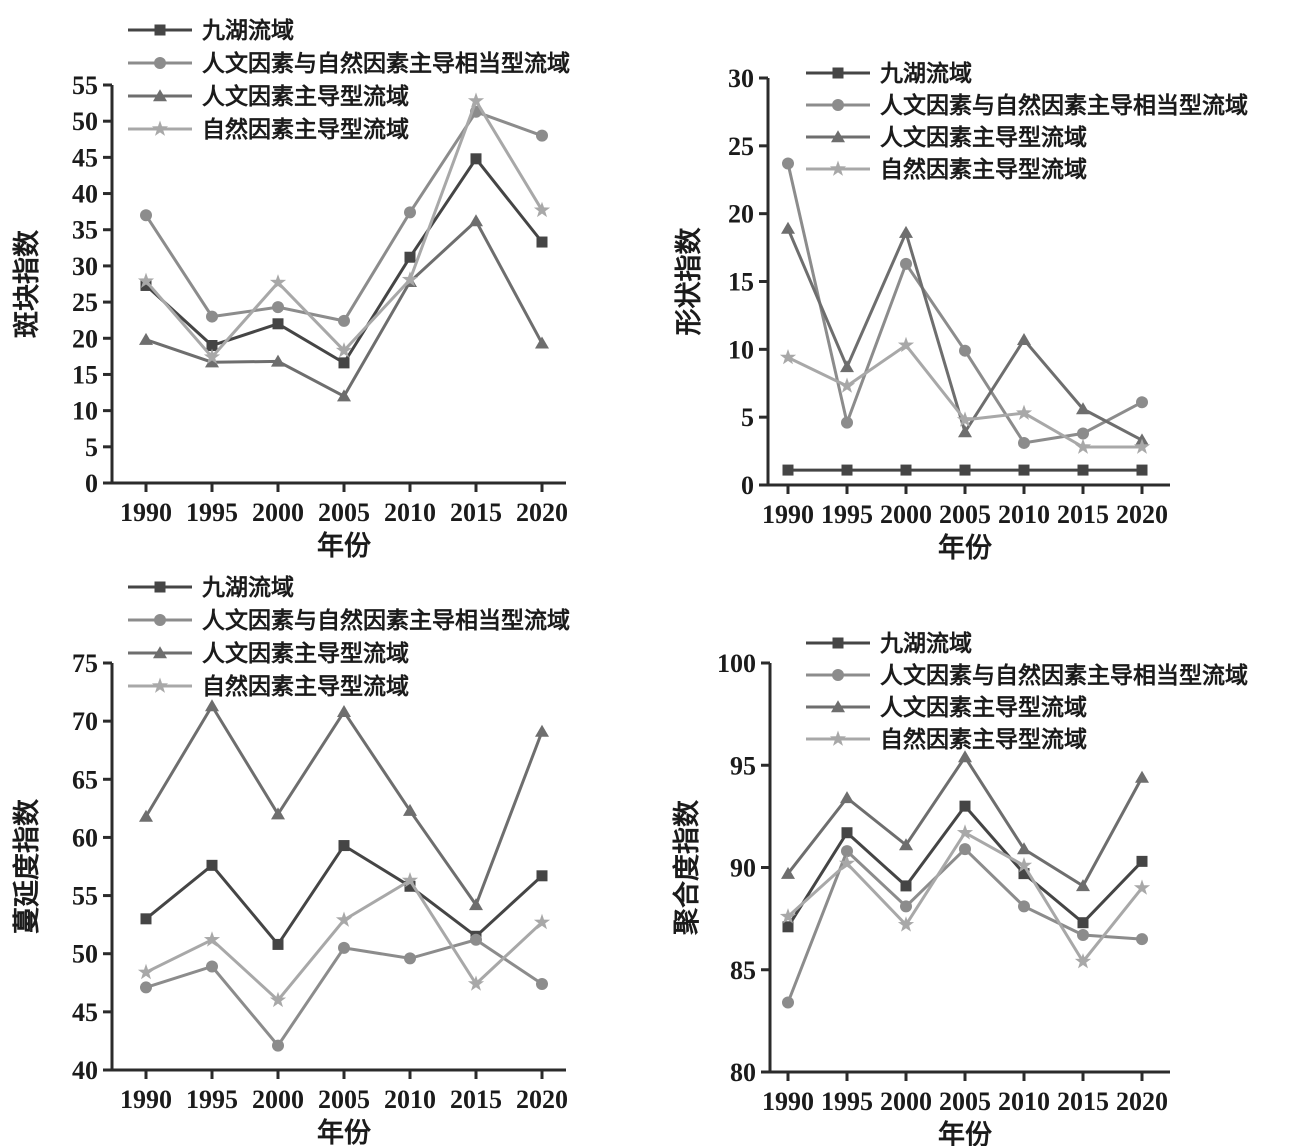  Describe the element at coordinates (410, 512) in the screenshot. I see `x-tick-label: 2010` at that location.